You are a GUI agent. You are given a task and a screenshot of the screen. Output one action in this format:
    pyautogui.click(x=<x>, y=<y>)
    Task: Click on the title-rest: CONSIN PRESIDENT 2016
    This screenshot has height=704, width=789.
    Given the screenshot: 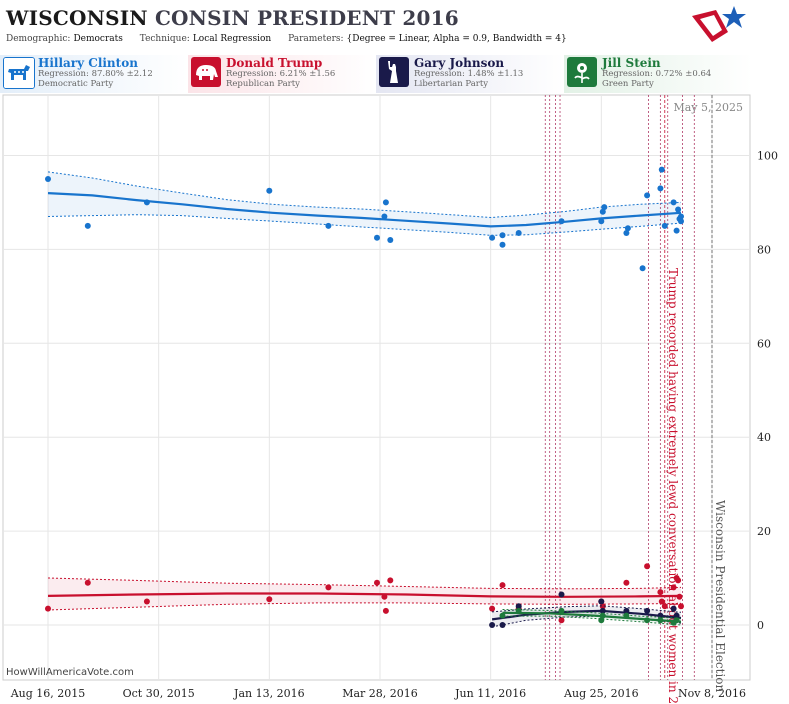 What is the action you would take?
    pyautogui.click(x=306, y=18)
    